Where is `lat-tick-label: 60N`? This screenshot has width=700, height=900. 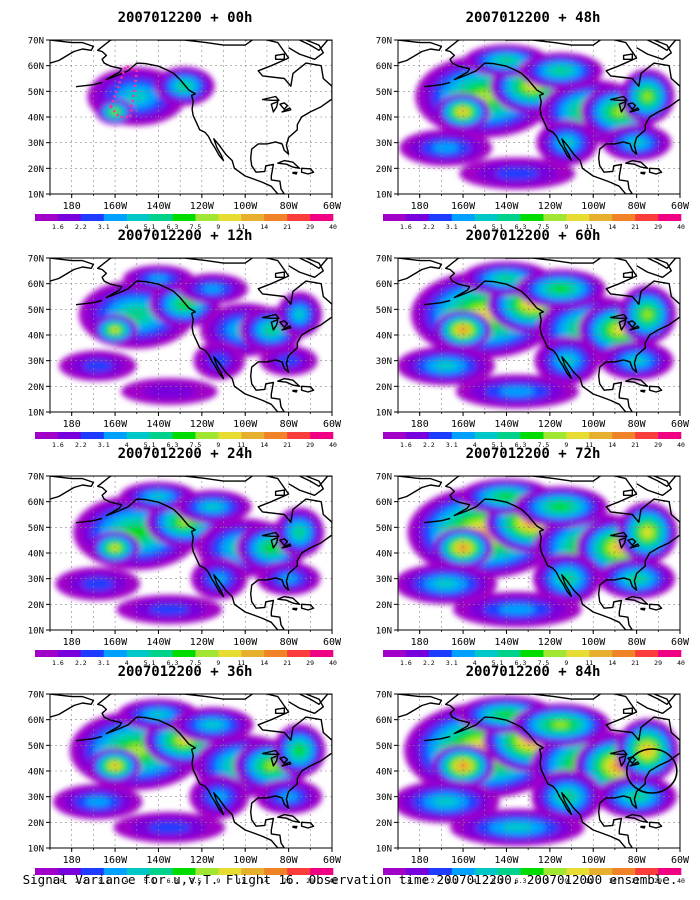 lat-tick-label: 60N is located at coordinates (384, 285).